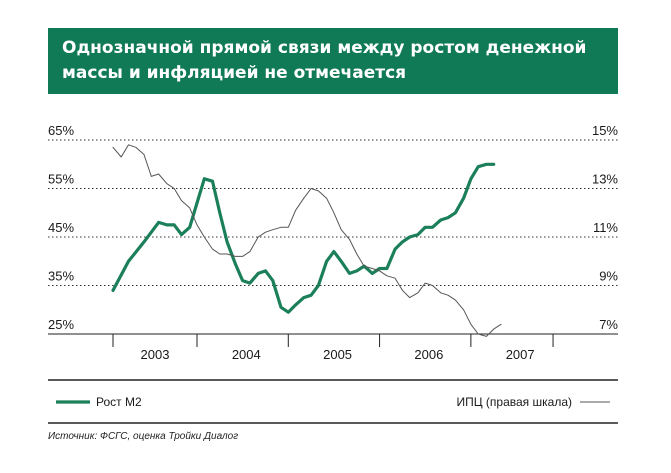 This screenshot has height=473, width=671. What do you see at coordinates (155, 354) in the screenshot?
I see `x-tick-label: 2003` at bounding box center [155, 354].